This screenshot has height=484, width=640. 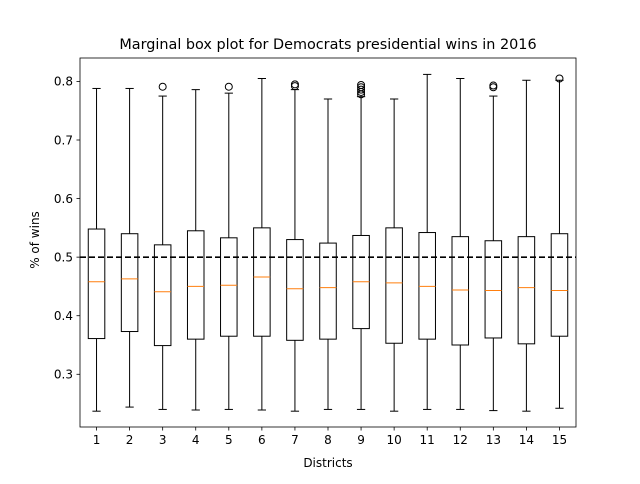 I want to click on x-tick-label-3: 3, so click(x=163, y=440).